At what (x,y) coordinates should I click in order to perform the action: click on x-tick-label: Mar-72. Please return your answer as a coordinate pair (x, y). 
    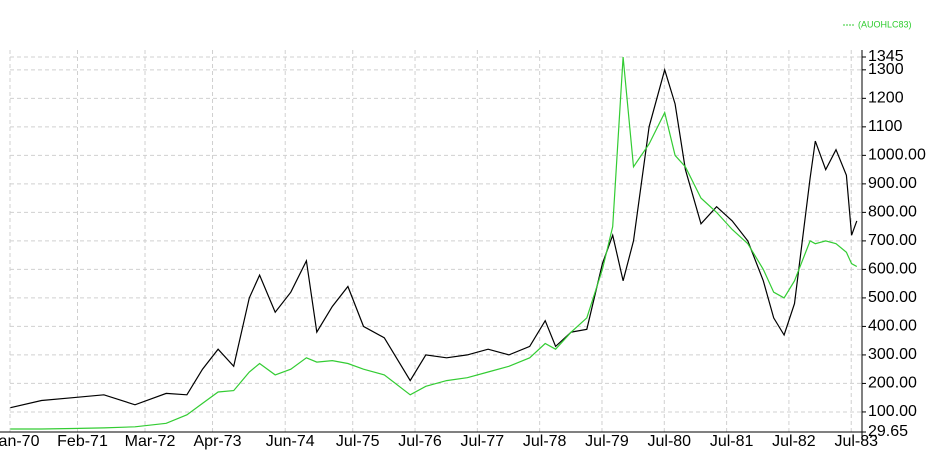
    Looking at the image, I should click on (150, 441).